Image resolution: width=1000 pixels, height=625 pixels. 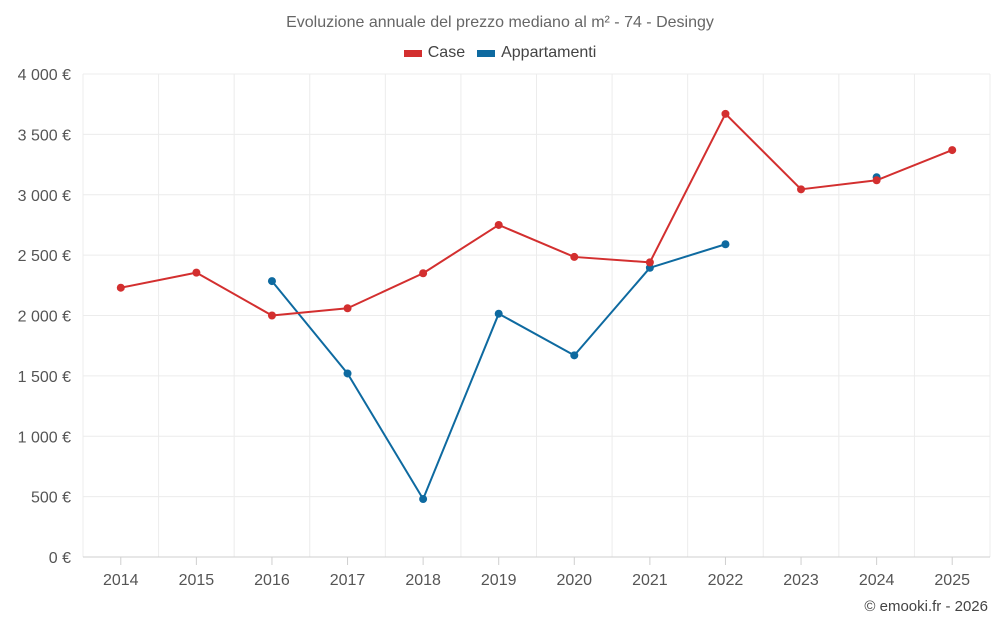 What do you see at coordinates (574, 580) in the screenshot?
I see `x-tick-label: 2020` at bounding box center [574, 580].